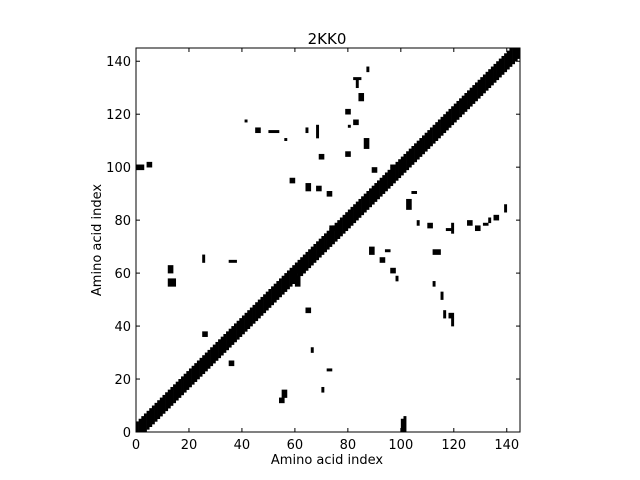 The height and width of the screenshot is (480, 640). What do you see at coordinates (97, 240) in the screenshot?
I see `y-axis-label: Amino acid index` at bounding box center [97, 240].